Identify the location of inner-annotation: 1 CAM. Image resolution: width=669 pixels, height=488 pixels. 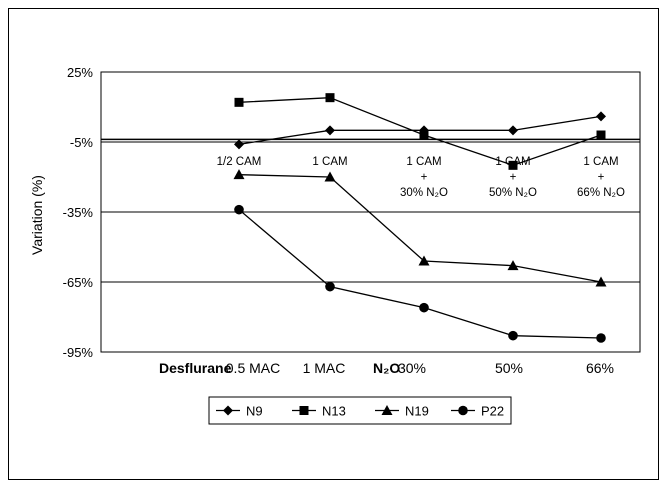
(329, 162).